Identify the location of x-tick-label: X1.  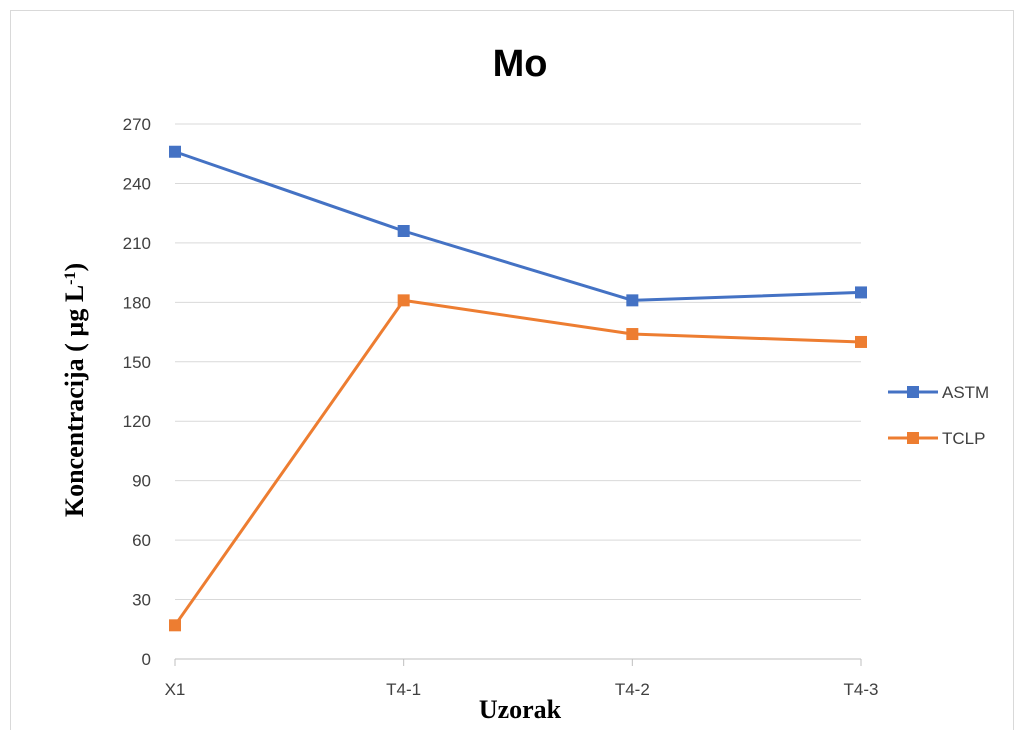
(175, 689).